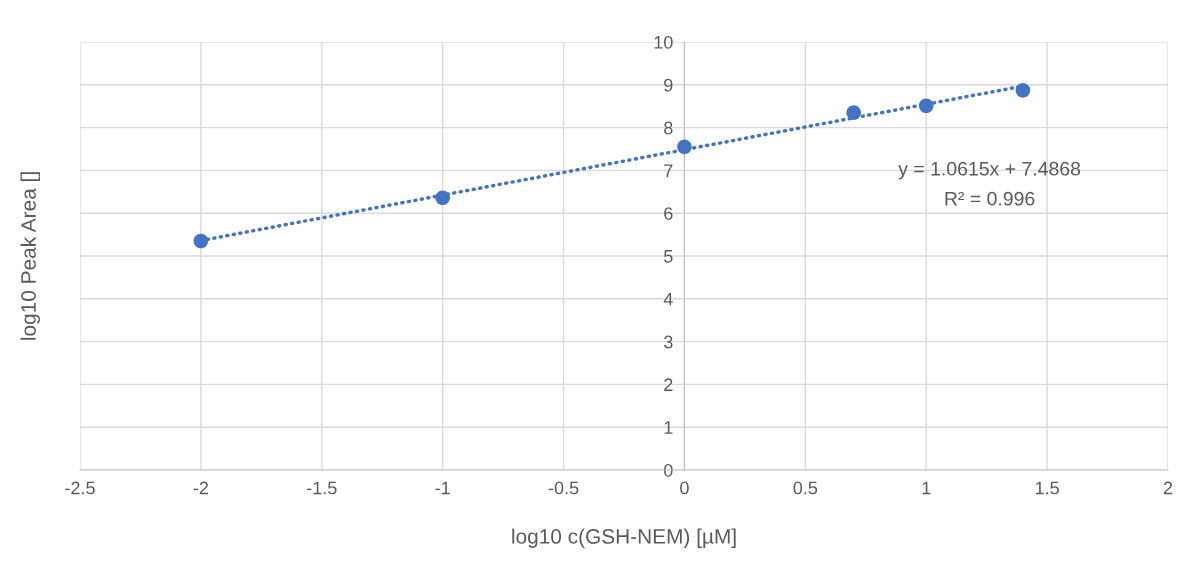 The width and height of the screenshot is (1192, 584). Describe the element at coordinates (563, 488) in the screenshot. I see `x-tick-label: -0.5` at that location.